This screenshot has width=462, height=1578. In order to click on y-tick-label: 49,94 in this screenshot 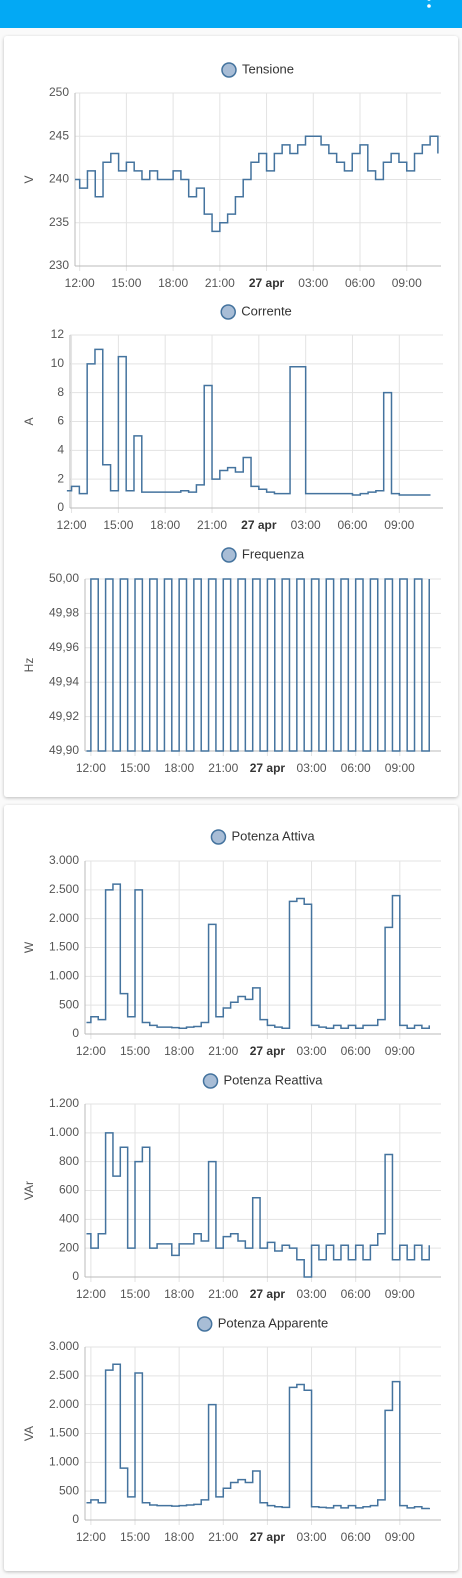, I will do `click(64, 681)`.